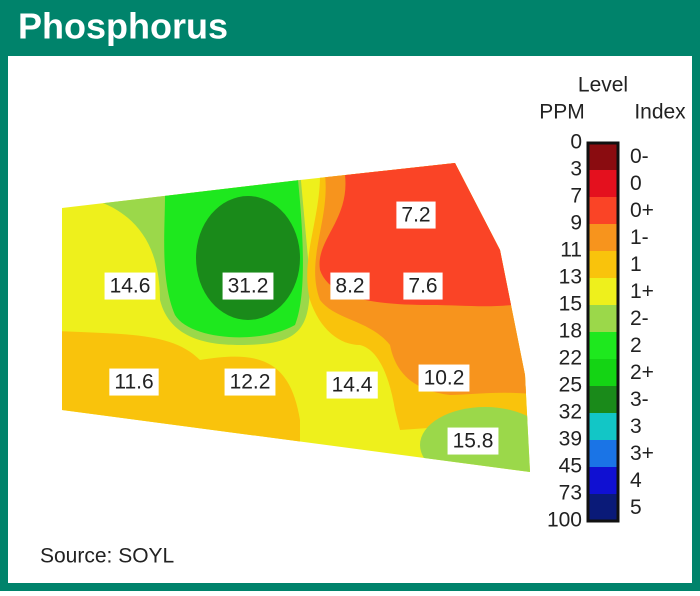 The image size is (700, 596). What do you see at coordinates (123, 26) in the screenshot?
I see `title: Phosphorus` at bounding box center [123, 26].